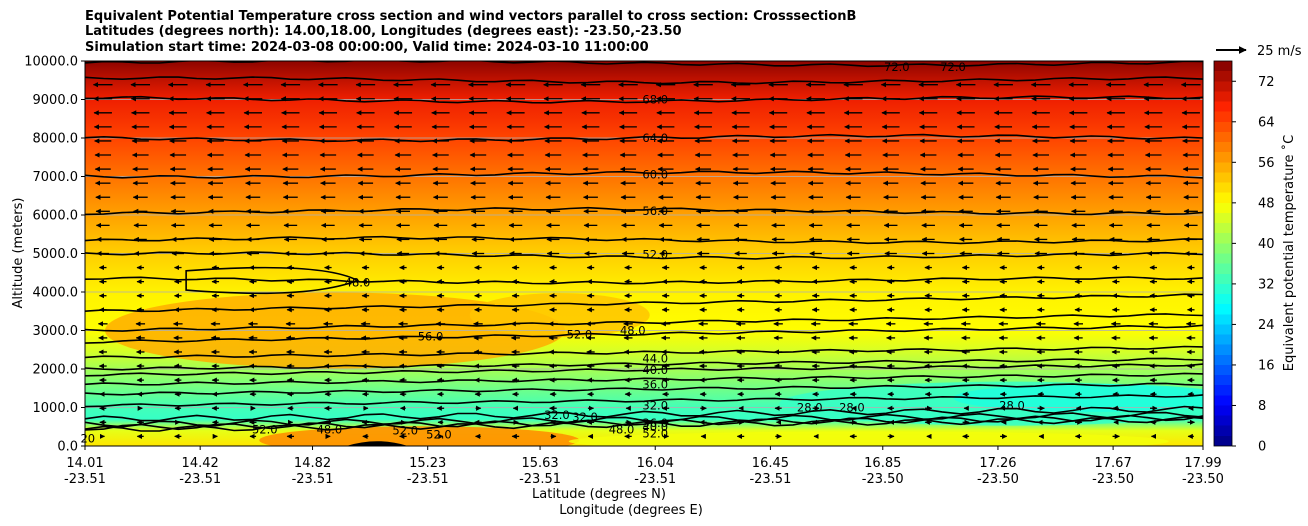 This screenshot has height=526, width=1308. Describe the element at coordinates (1279, 51) in the screenshot. I see `quiver-key-label: 25 m/s` at that location.